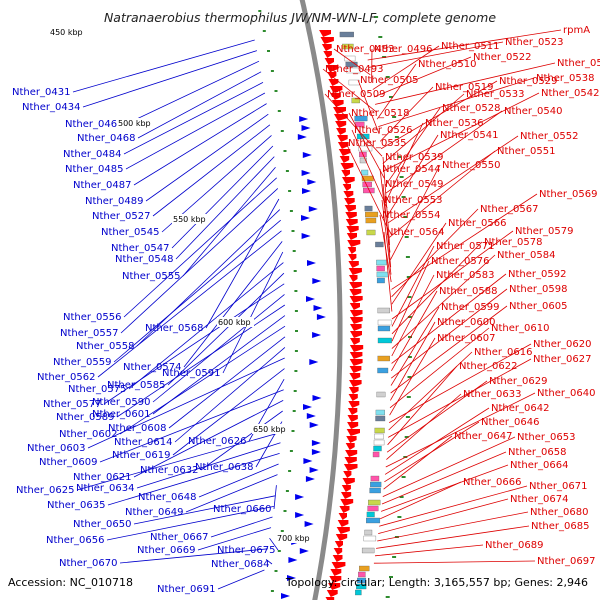 This screenshot has height=600, width=600. What do you see at coordinates (94, 169) in the screenshot?
I see `gene-label-left: Nther_0485` at bounding box center [94, 169].